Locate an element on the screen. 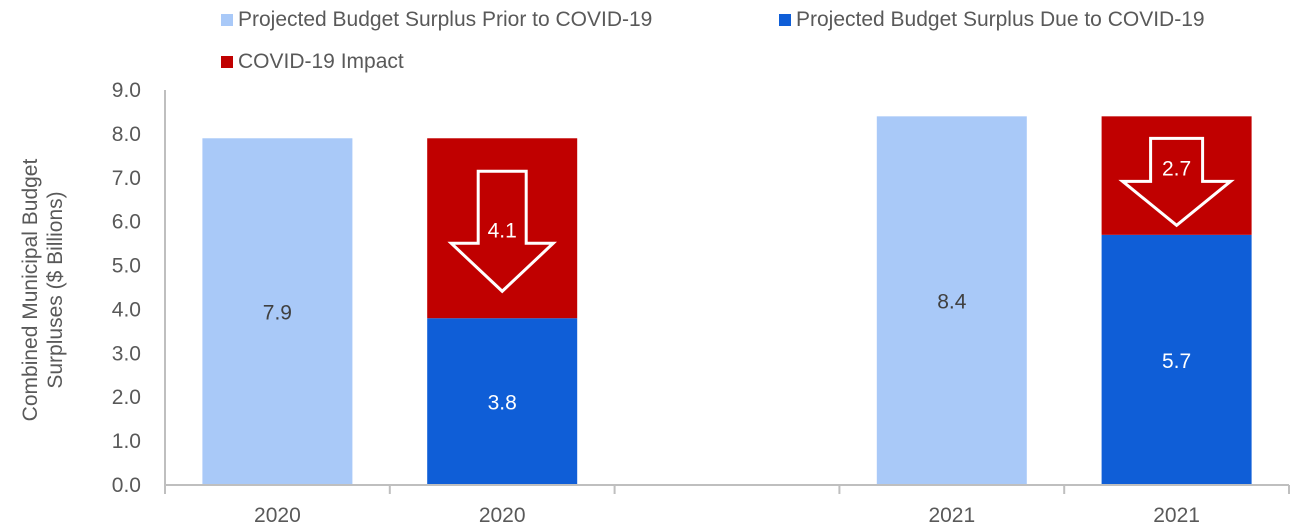 This screenshot has height=532, width=1300. y-tick-label: 3.0 is located at coordinates (126, 353).